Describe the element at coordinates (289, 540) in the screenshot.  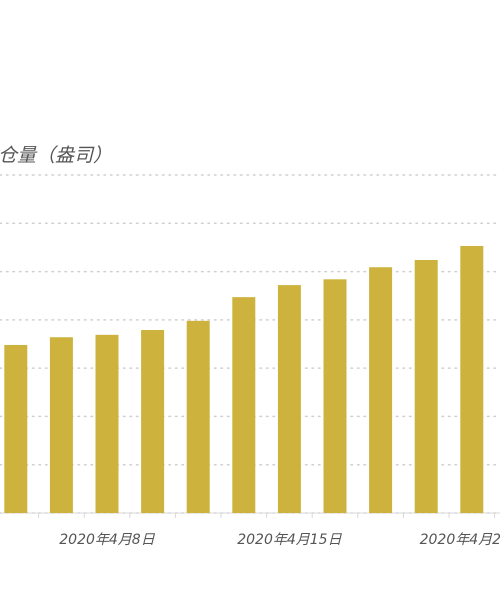
I see `x-tick-label: 2020年4月15日` at that location.